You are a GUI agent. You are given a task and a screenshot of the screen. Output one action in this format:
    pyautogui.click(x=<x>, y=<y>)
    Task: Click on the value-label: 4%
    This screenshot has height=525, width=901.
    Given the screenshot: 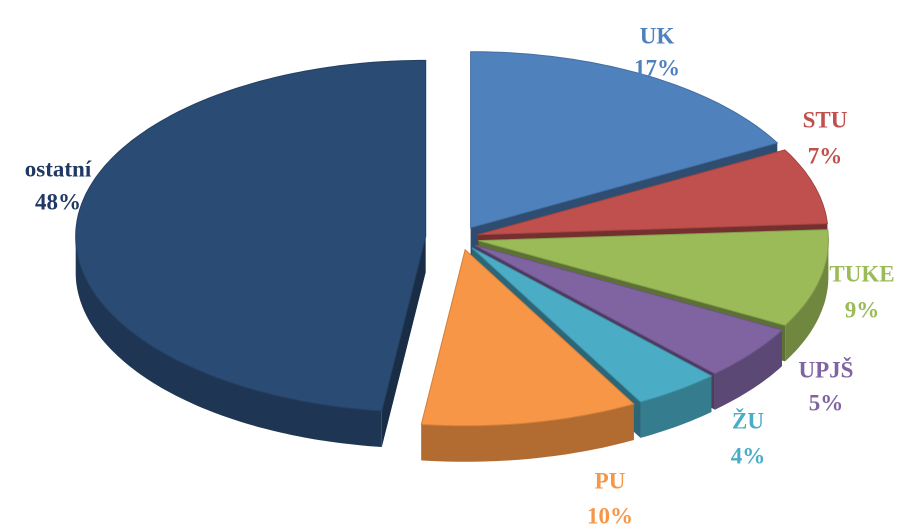 What is the action you would take?
    pyautogui.click(x=748, y=455)
    